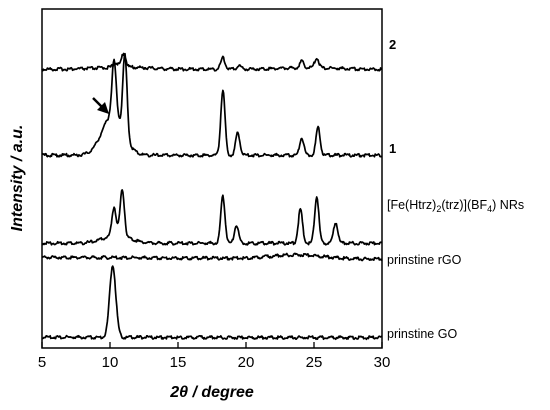 This screenshot has height=410, width=550. I want to click on series-label-pristine-rgo: prinstine rGO, so click(424, 260).